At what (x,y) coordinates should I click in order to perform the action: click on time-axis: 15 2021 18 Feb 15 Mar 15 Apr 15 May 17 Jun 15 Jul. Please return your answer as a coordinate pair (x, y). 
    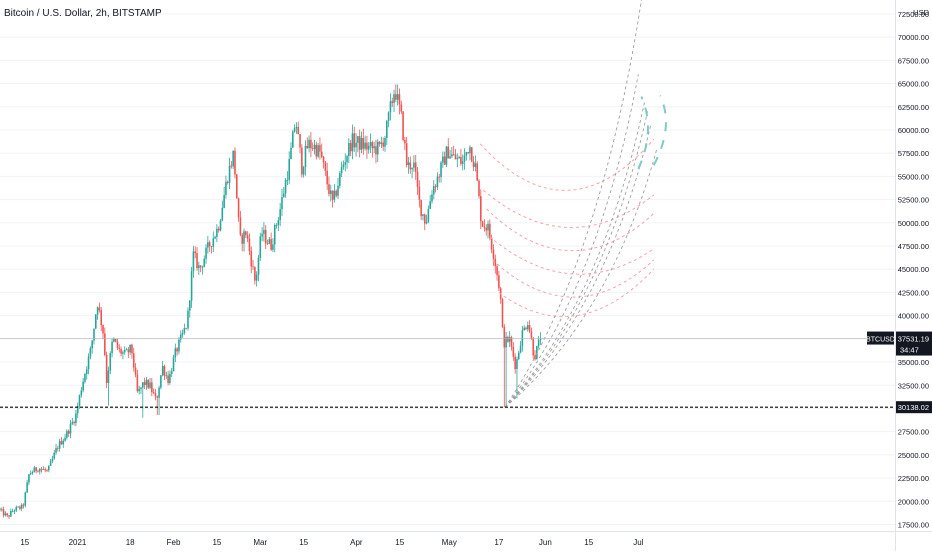
    Looking at the image, I should click on (447, 541).